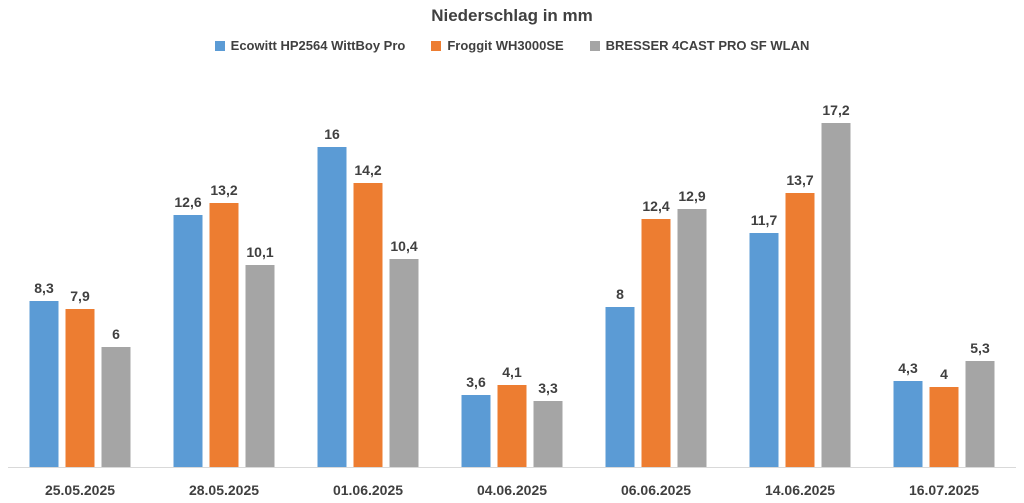 The image size is (1024, 503). I want to click on data-label: 12,4, so click(655, 206).